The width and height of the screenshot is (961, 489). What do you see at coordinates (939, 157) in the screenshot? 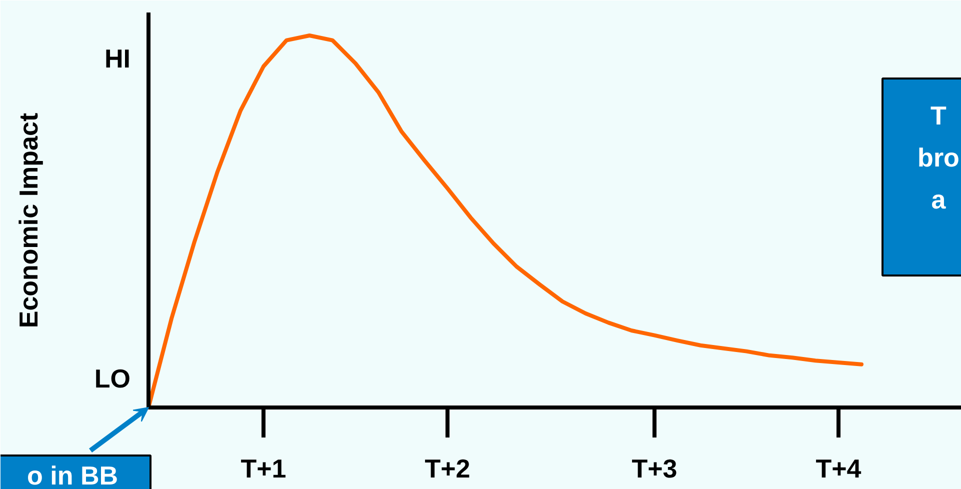
I see `text: T bro a` at bounding box center [939, 157].